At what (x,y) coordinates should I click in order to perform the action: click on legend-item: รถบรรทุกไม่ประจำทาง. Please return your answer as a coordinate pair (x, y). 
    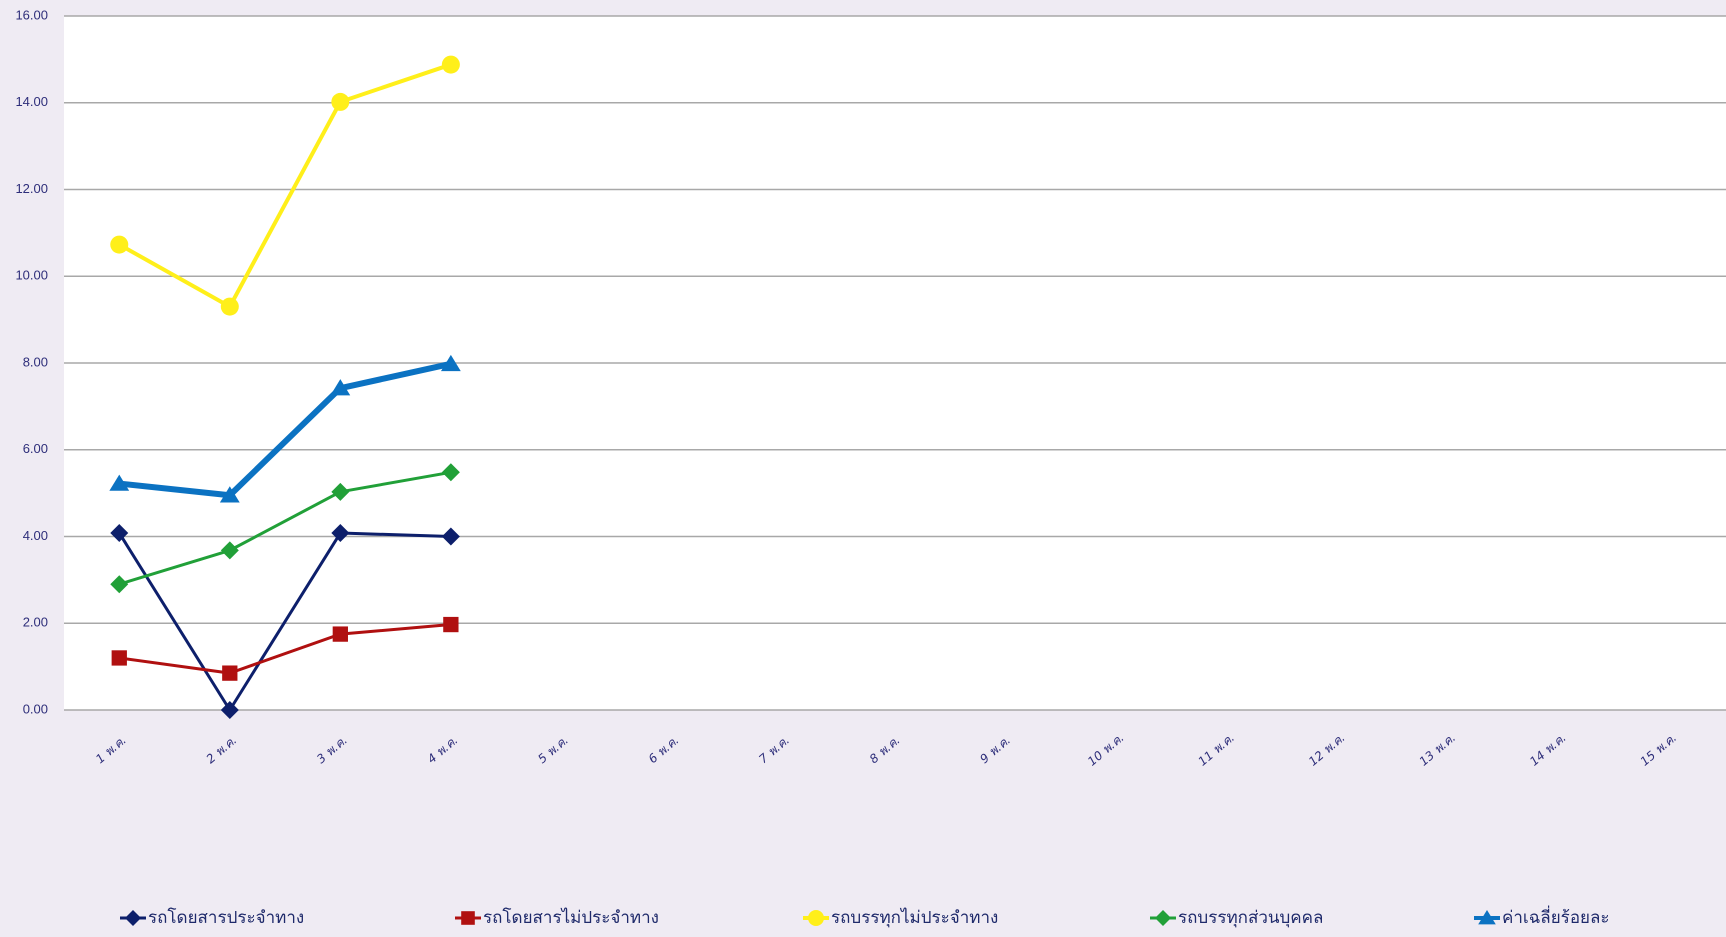
    Looking at the image, I should click on (900, 917).